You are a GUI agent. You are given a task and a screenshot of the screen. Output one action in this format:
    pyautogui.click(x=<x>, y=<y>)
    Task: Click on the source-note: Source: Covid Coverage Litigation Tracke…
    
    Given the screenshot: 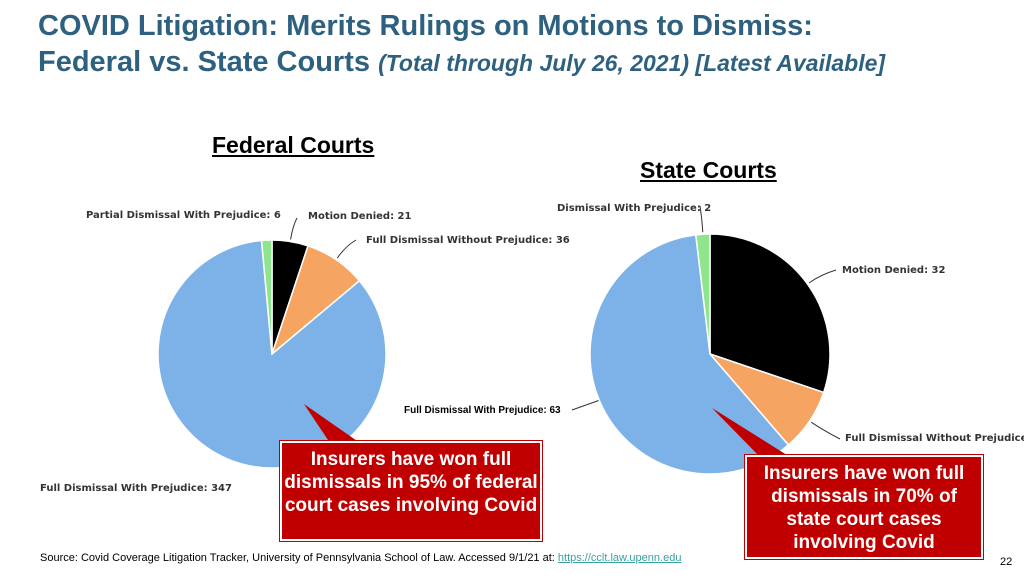 What is the action you would take?
    pyautogui.click(x=360, y=558)
    